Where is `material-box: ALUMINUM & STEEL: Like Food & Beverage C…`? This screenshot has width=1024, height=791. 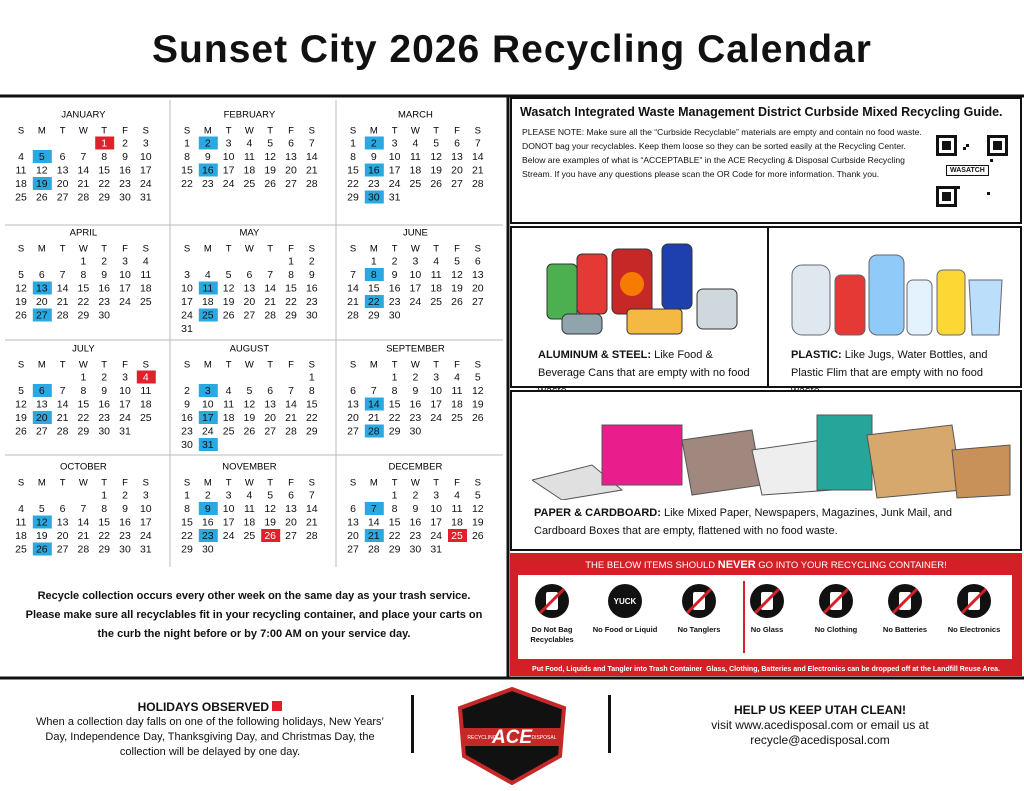
material-box: ALUMINUM & STEEL: Like Food & Beverage C… is located at coordinates (639, 311).